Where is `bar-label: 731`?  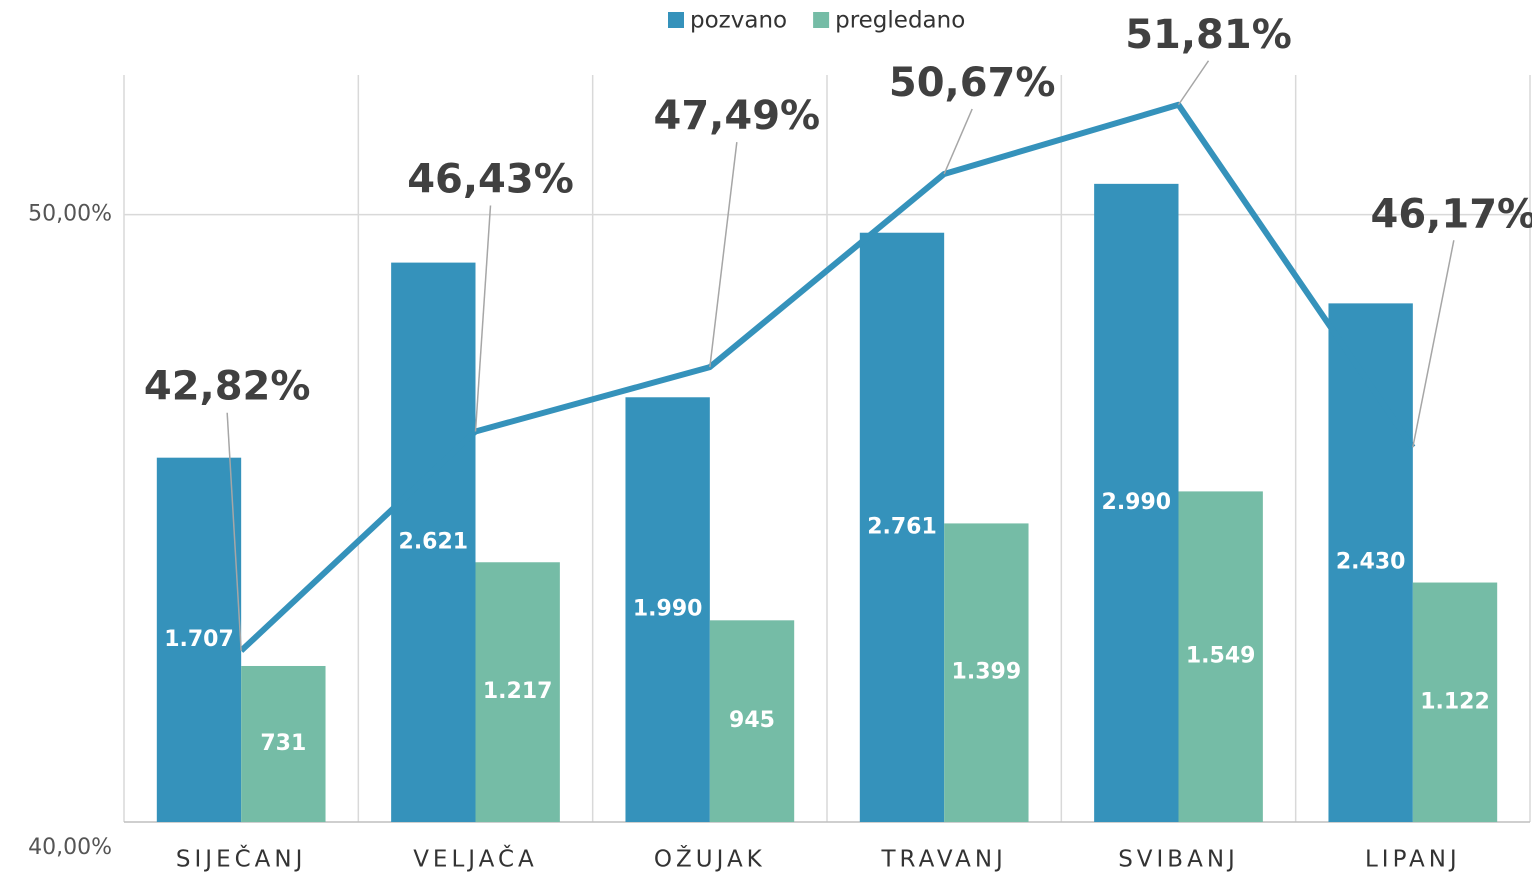
bar-label: 731 is located at coordinates (283, 743).